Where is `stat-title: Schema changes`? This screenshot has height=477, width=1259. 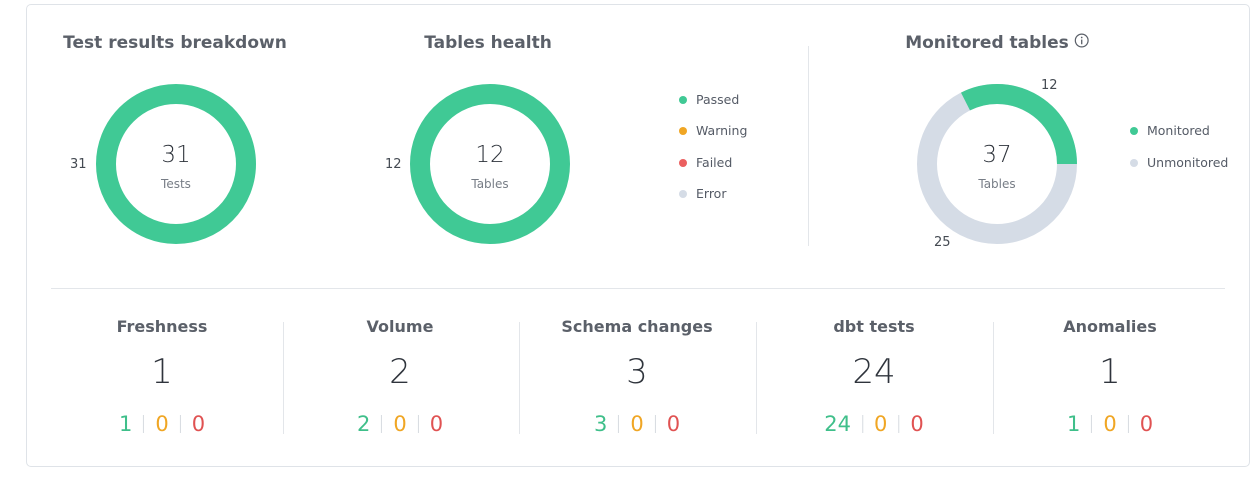
stat-title: Schema changes is located at coordinates (637, 326).